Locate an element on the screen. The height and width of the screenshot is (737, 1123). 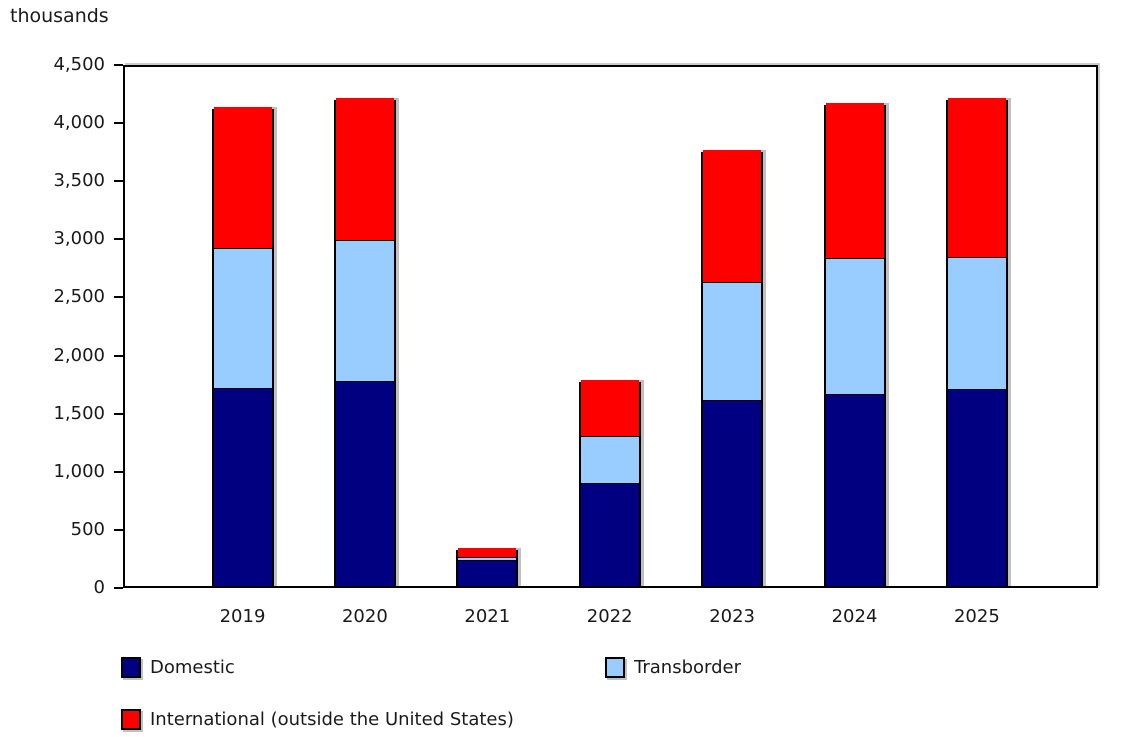
segment-domestic-2023 is located at coordinates (732, 493).